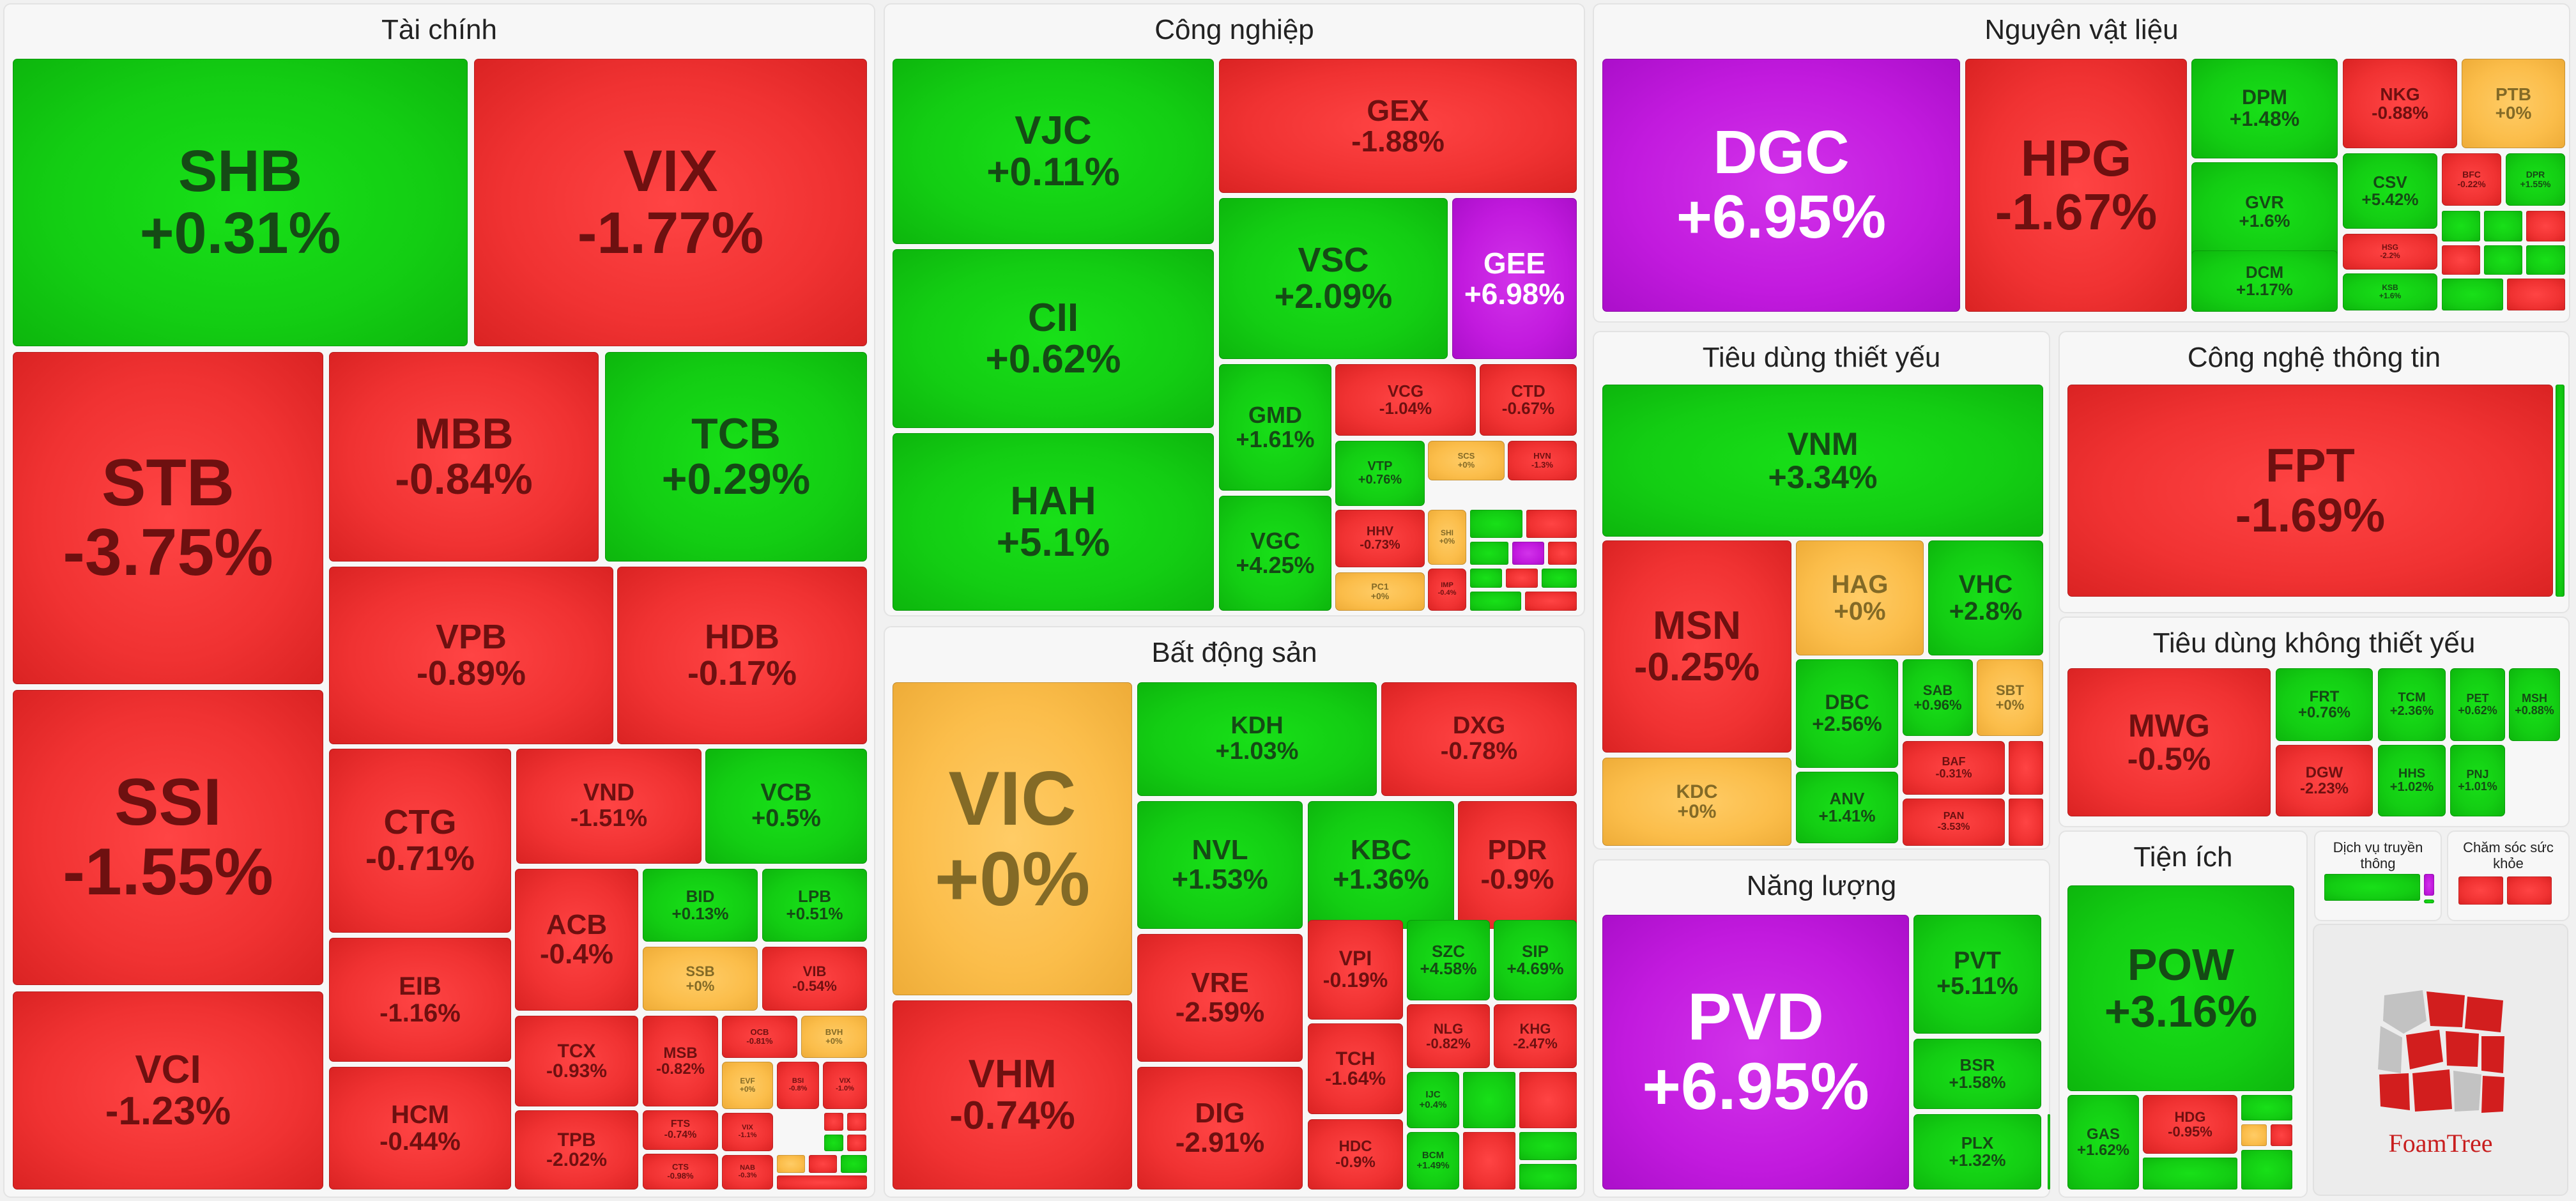 The height and width of the screenshot is (1201, 2576). I want to click on stock-tile-vjc: VJC +0.11%, so click(1053, 151).